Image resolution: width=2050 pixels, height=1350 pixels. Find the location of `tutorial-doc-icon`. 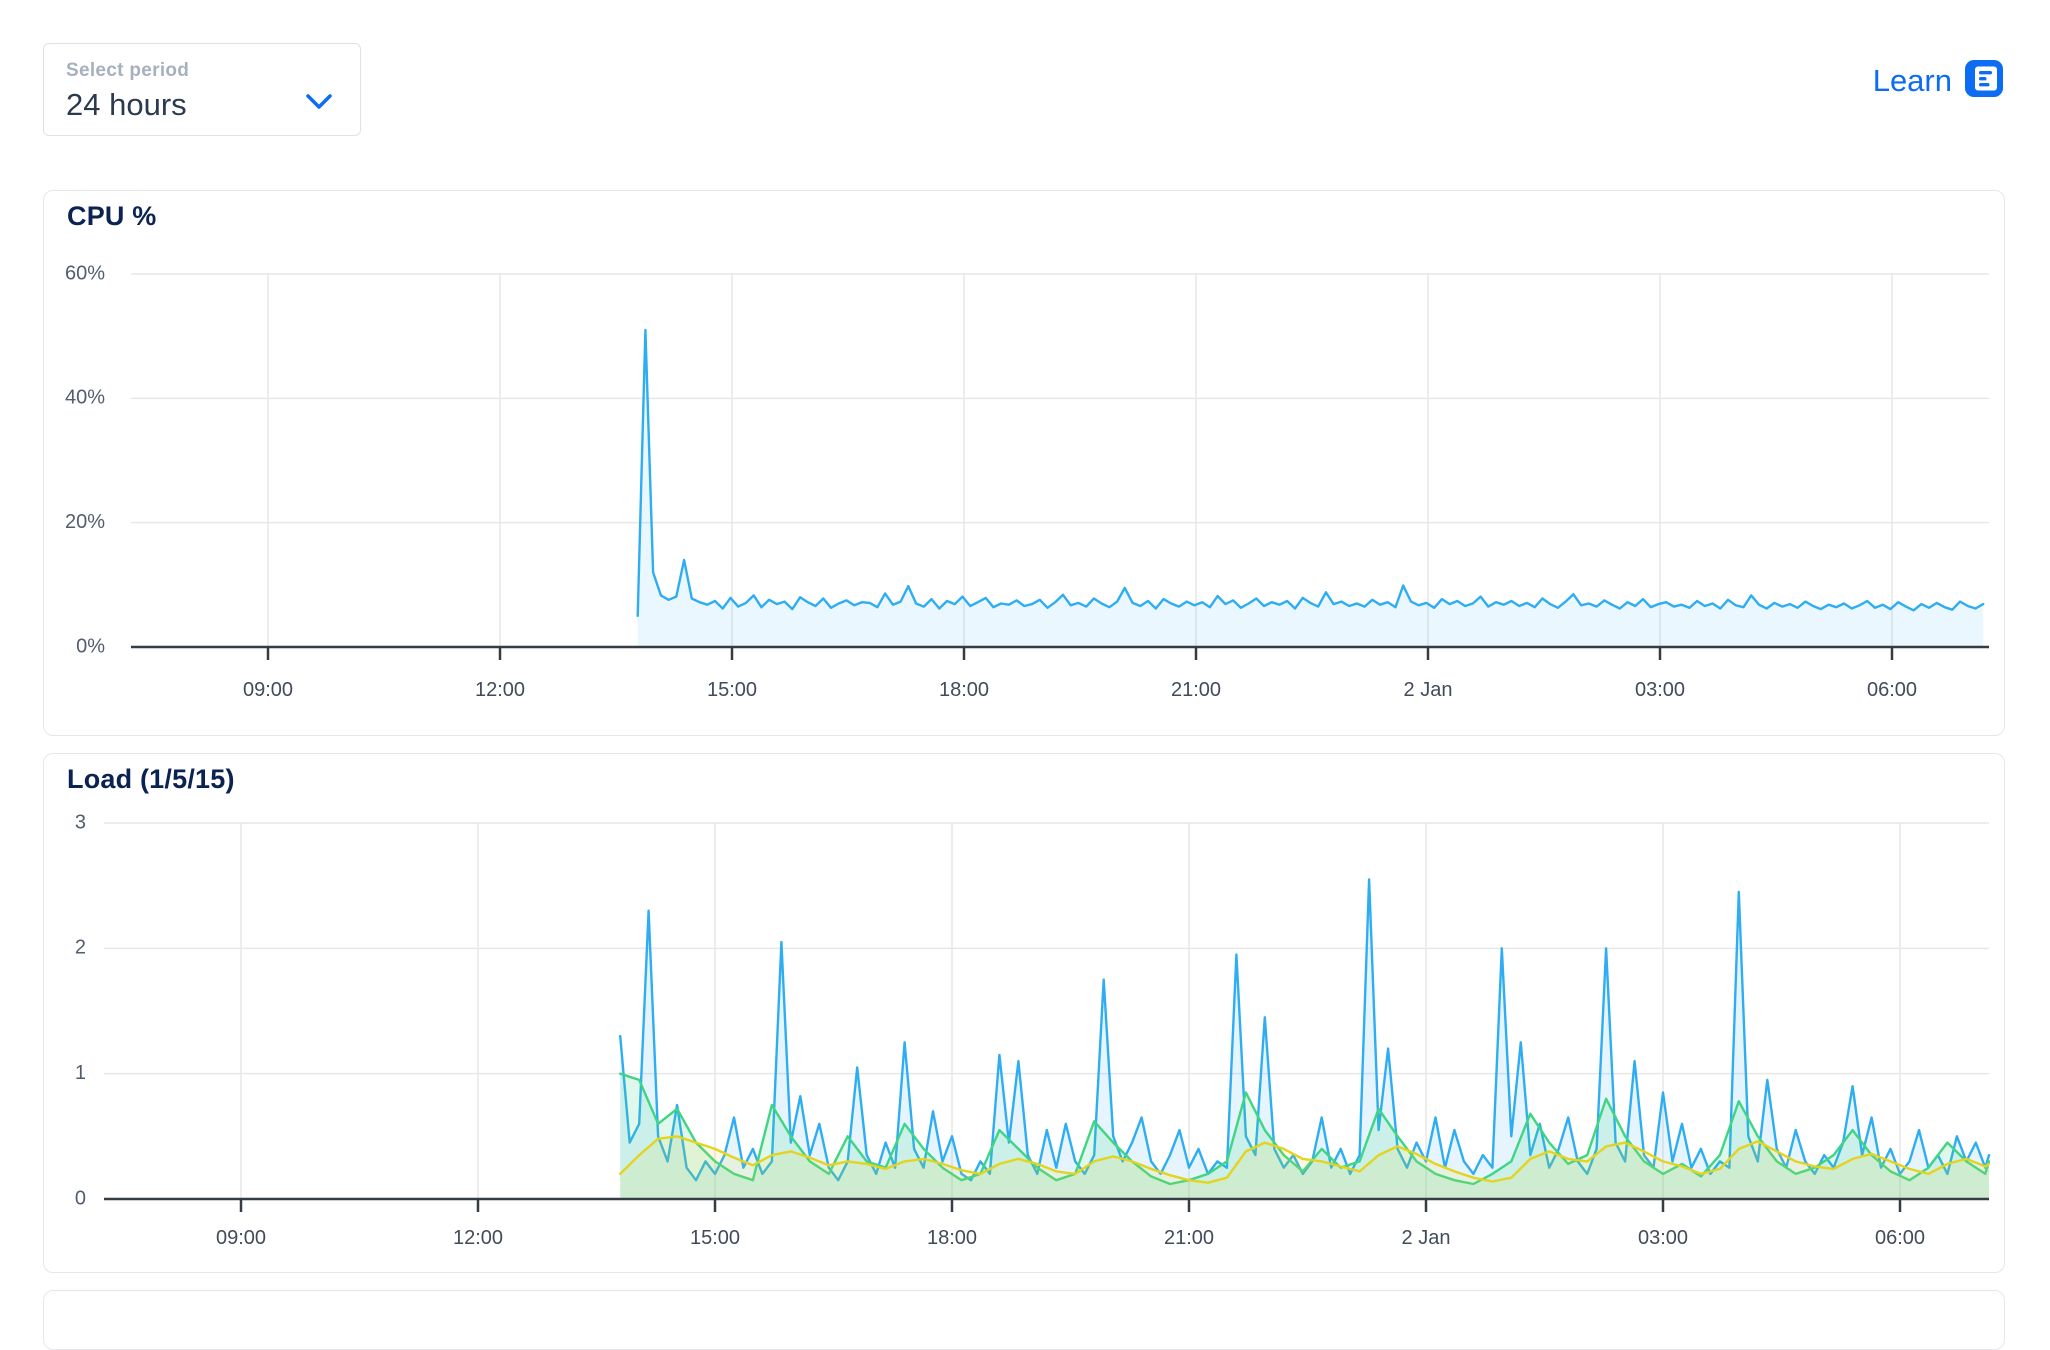

tutorial-doc-icon is located at coordinates (1984, 81).